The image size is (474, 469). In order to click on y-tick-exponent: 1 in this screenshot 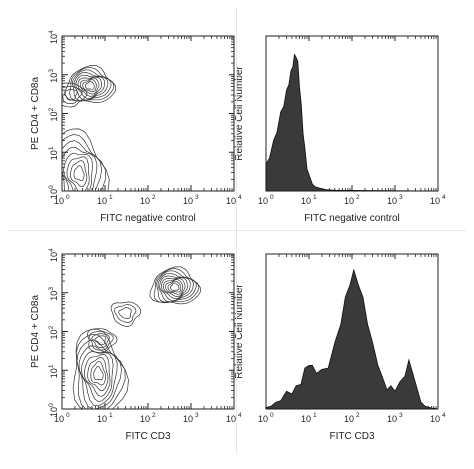, I will do `click(51, 366)`.